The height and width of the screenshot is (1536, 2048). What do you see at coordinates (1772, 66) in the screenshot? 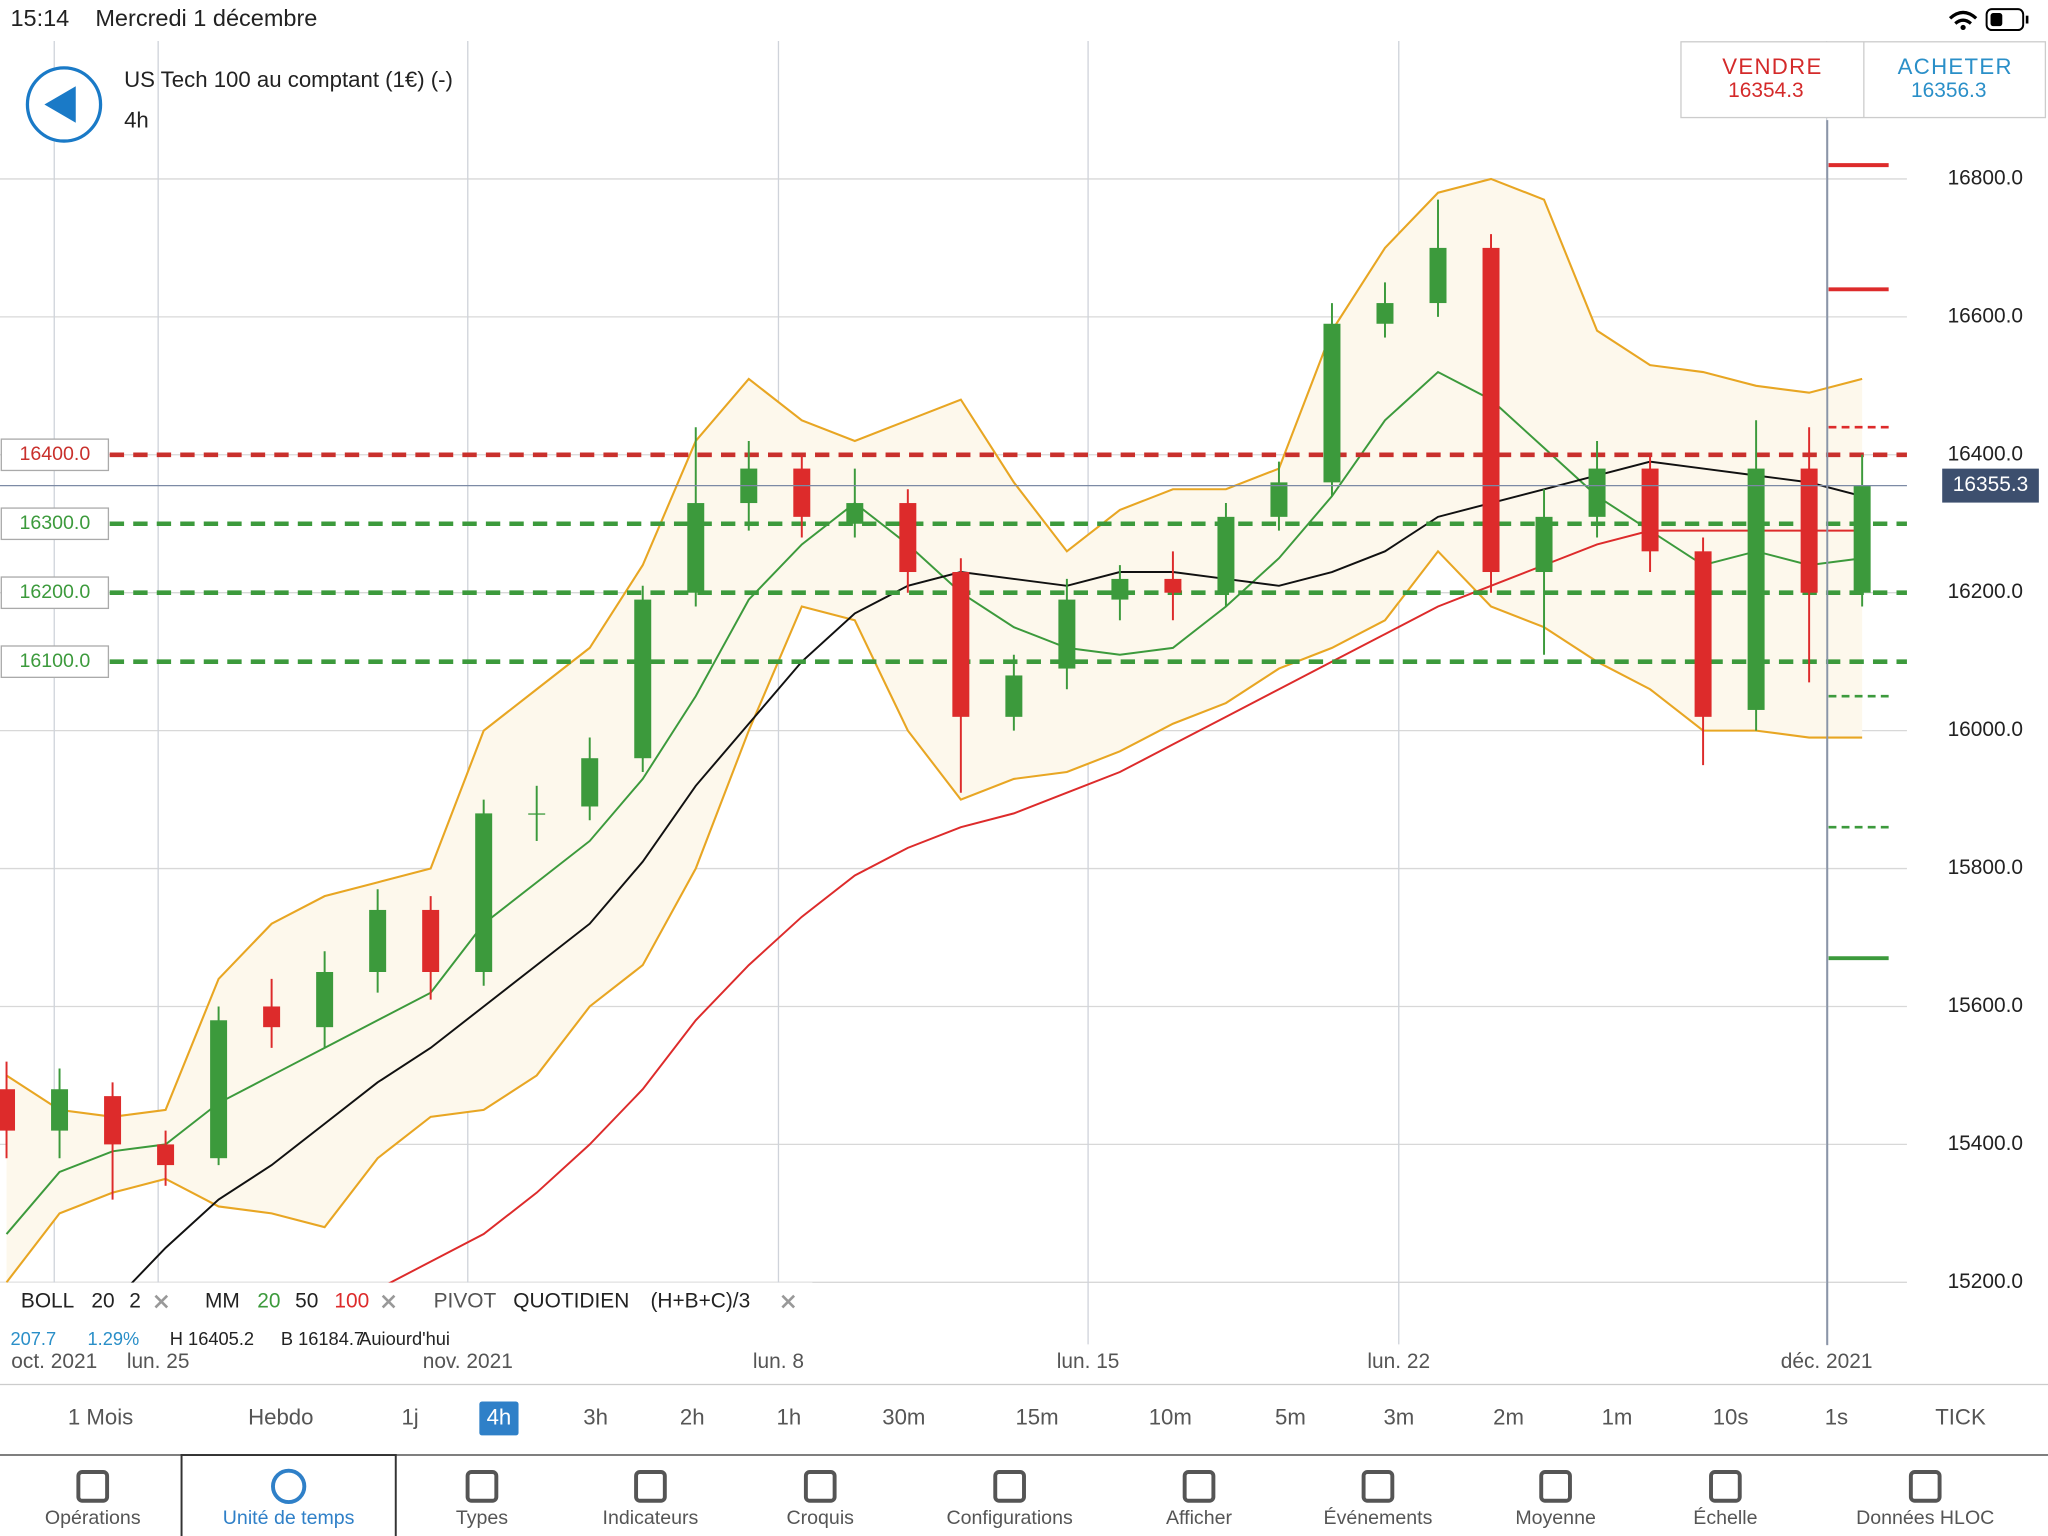
I see `sell-label: VENDRE` at bounding box center [1772, 66].